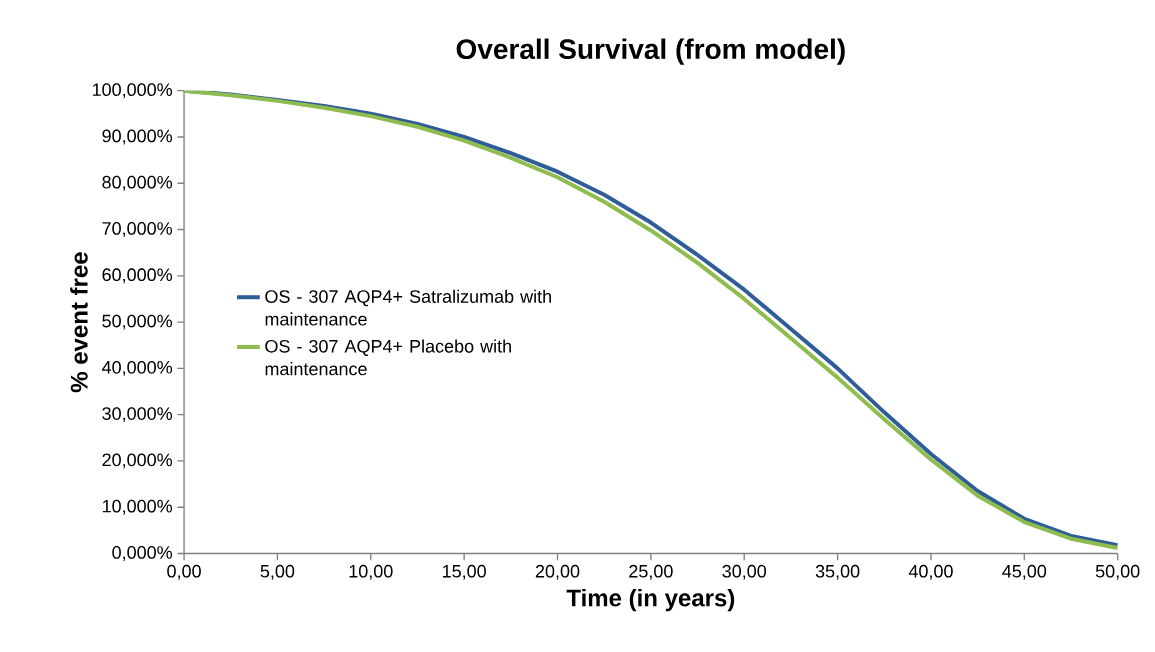 The width and height of the screenshot is (1155, 652). What do you see at coordinates (132, 91) in the screenshot?
I see `y-tick-label: 100,000%` at bounding box center [132, 91].